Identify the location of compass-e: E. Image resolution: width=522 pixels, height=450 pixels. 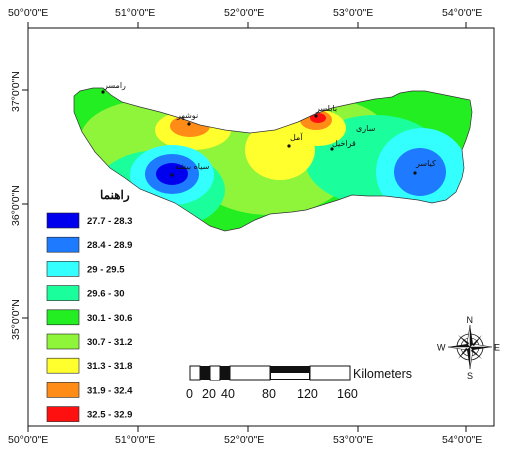
(497, 348).